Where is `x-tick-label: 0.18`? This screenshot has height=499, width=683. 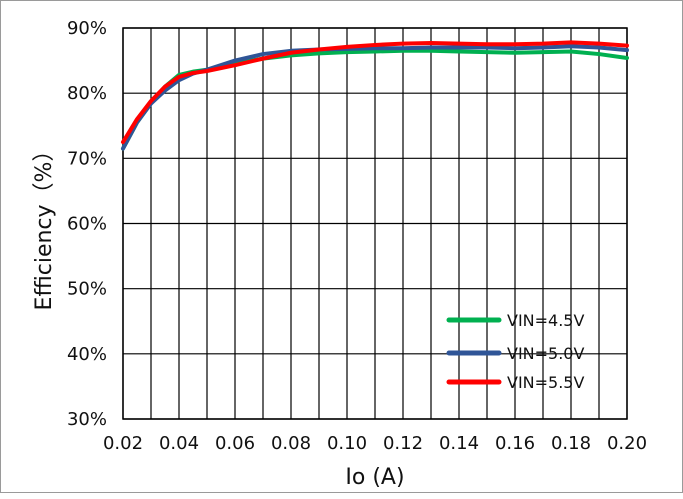
x-tick-label: 0.18 is located at coordinates (571, 443).